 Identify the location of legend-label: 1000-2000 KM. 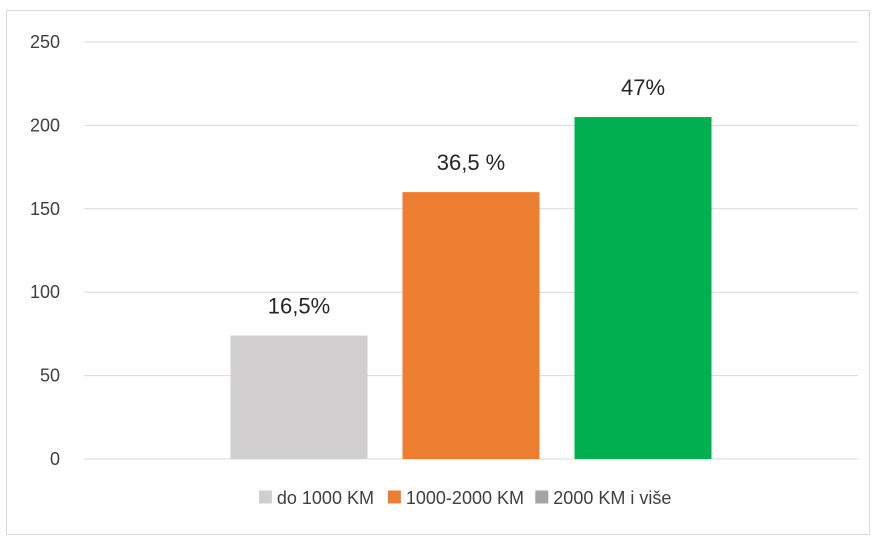
(465, 498).